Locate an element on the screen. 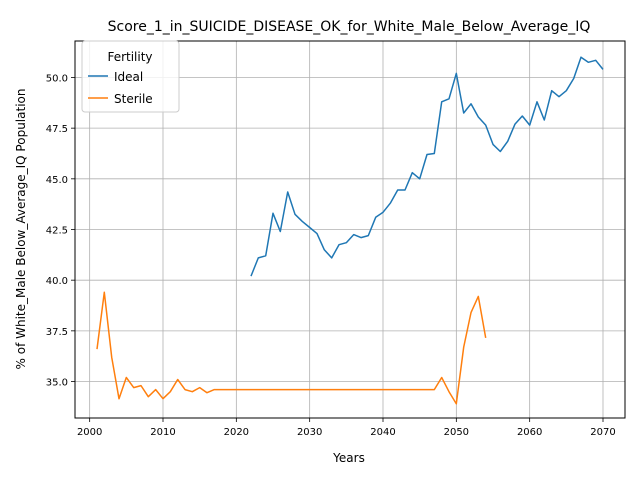 The height and width of the screenshot is (484, 640). x-tick-label: 2050 is located at coordinates (456, 432).